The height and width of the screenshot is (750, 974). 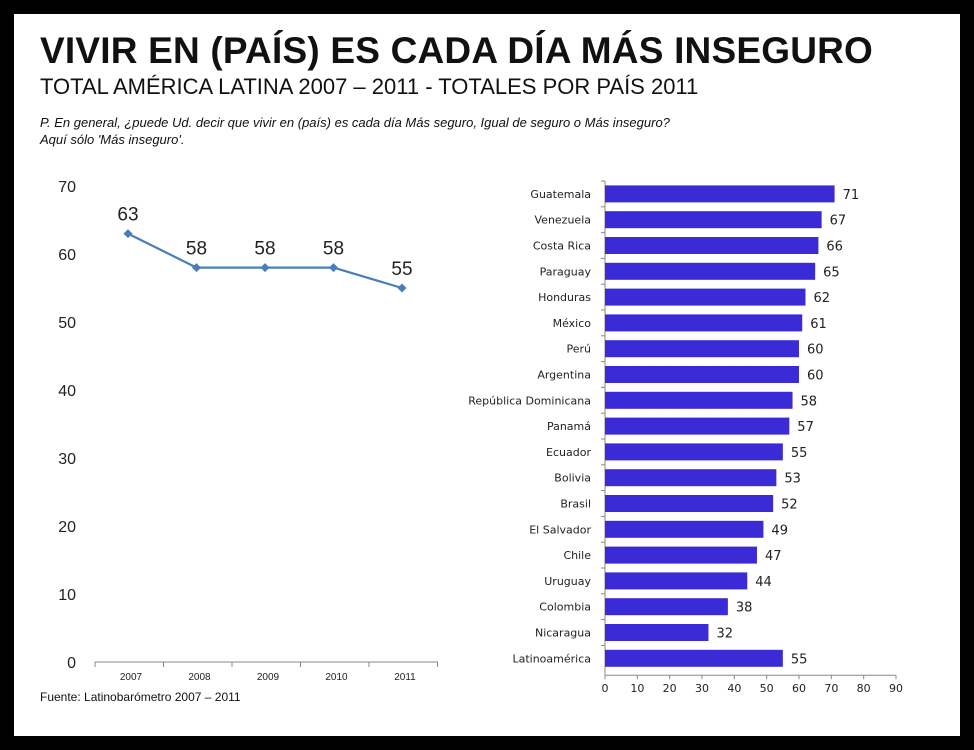 I want to click on bar-chart-x-tick-label: 60, so click(x=799, y=688).